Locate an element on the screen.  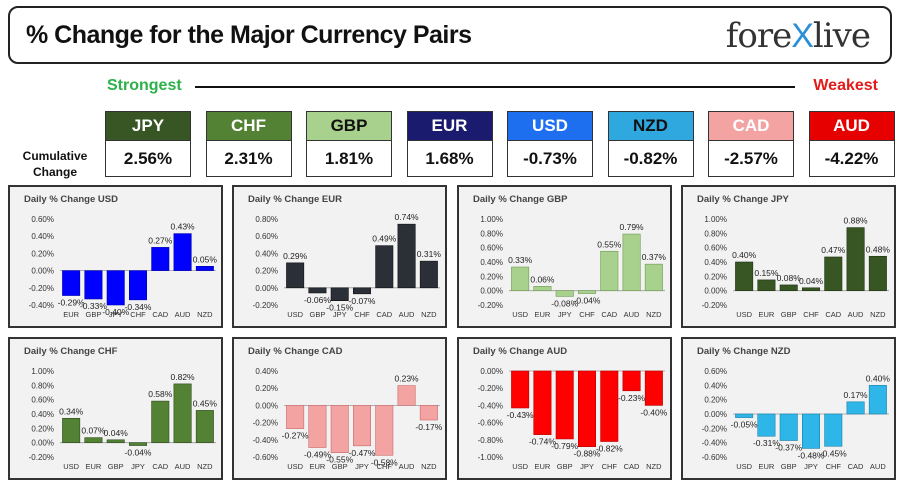
data-label: 0.08% is located at coordinates (789, 278).